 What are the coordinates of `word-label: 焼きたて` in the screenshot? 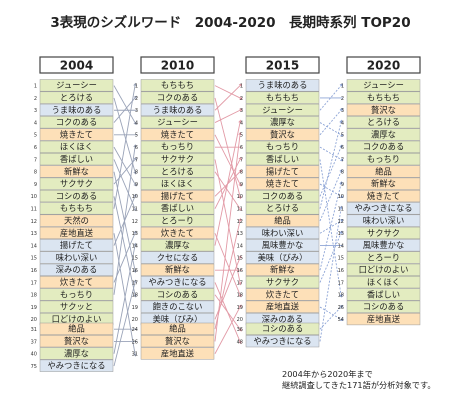 It's located at (76, 134).